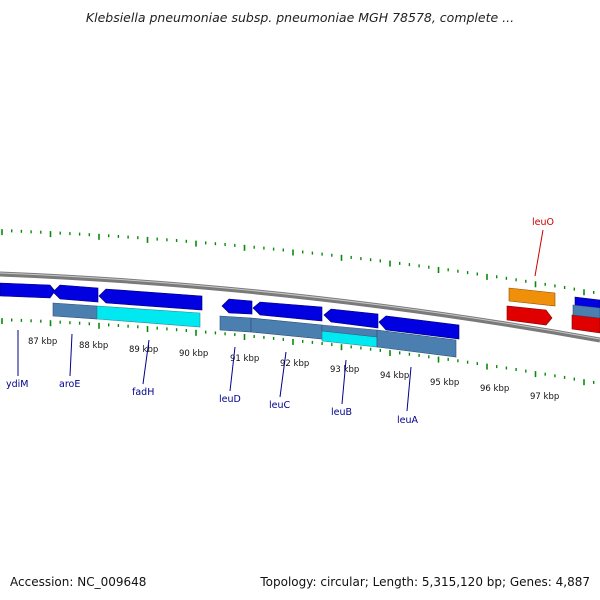 The image size is (600, 600). I want to click on cds-band-leuC, so click(286, 328).